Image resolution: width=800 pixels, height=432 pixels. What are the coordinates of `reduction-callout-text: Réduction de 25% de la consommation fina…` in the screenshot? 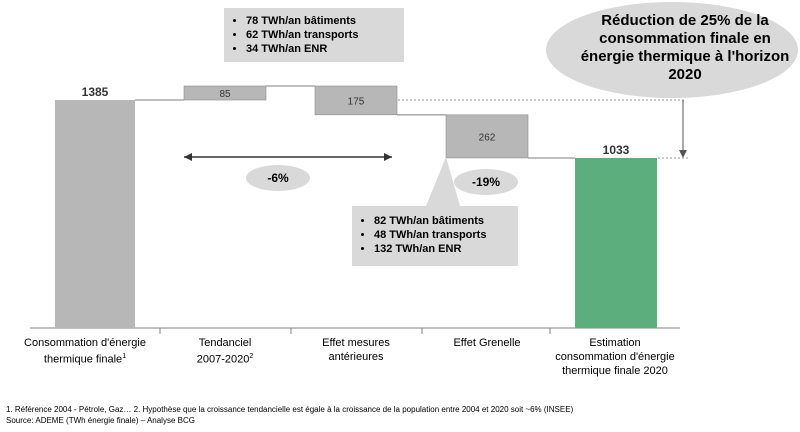 It's located at (685, 47).